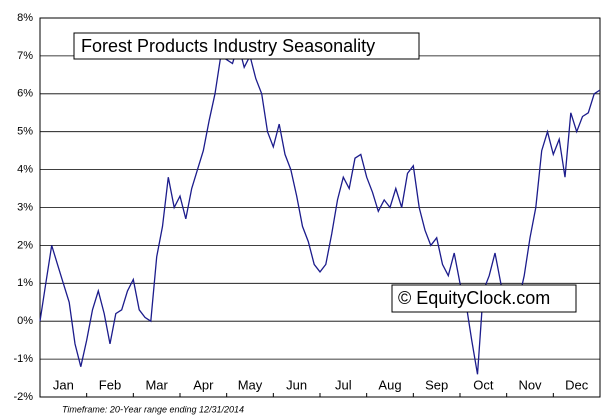 The width and height of the screenshot is (613, 420). I want to click on y-tick-label: -2%, so click(23, 397).